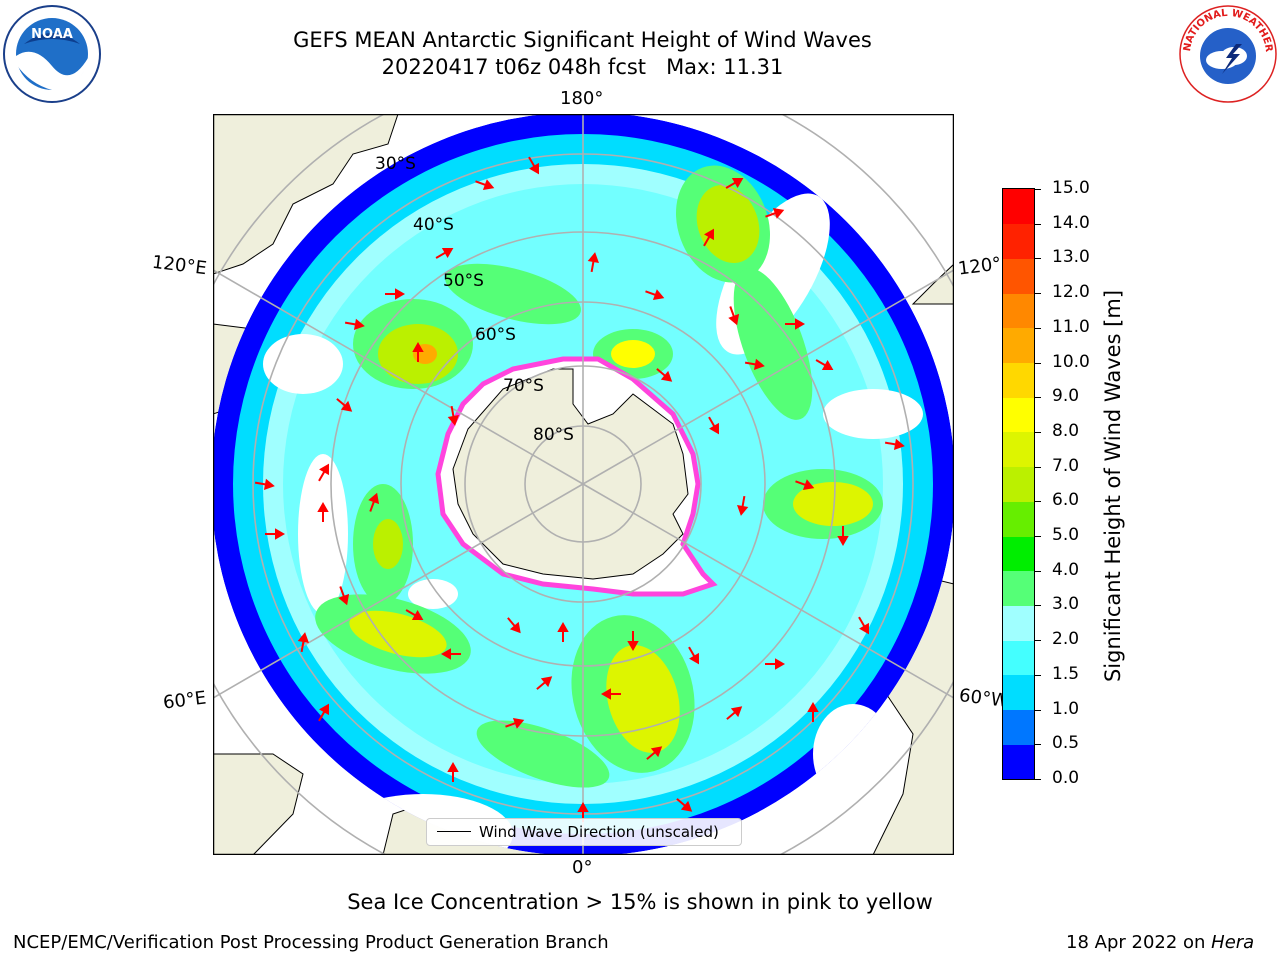  Describe the element at coordinates (454, 831) in the screenshot. I see `legend-line-swatch` at that location.